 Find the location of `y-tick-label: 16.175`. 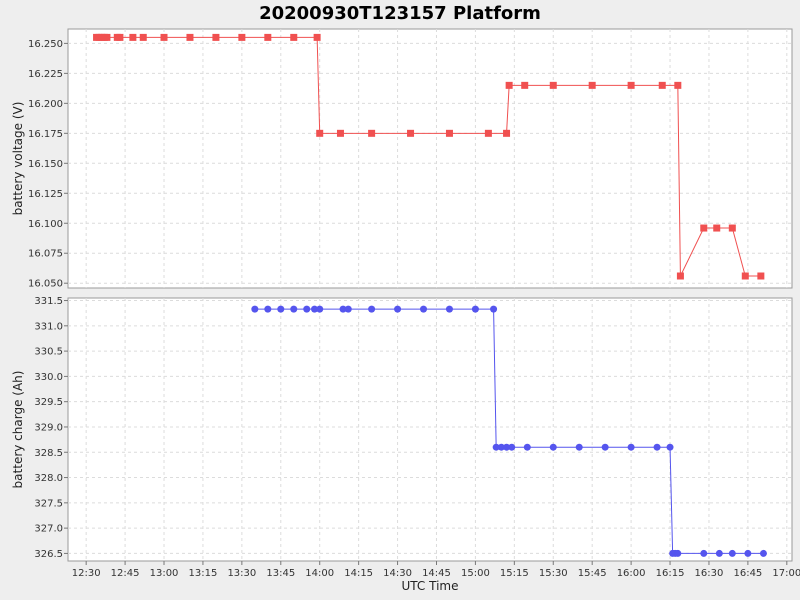

y-tick-label: 16.175 is located at coordinates (45, 134).